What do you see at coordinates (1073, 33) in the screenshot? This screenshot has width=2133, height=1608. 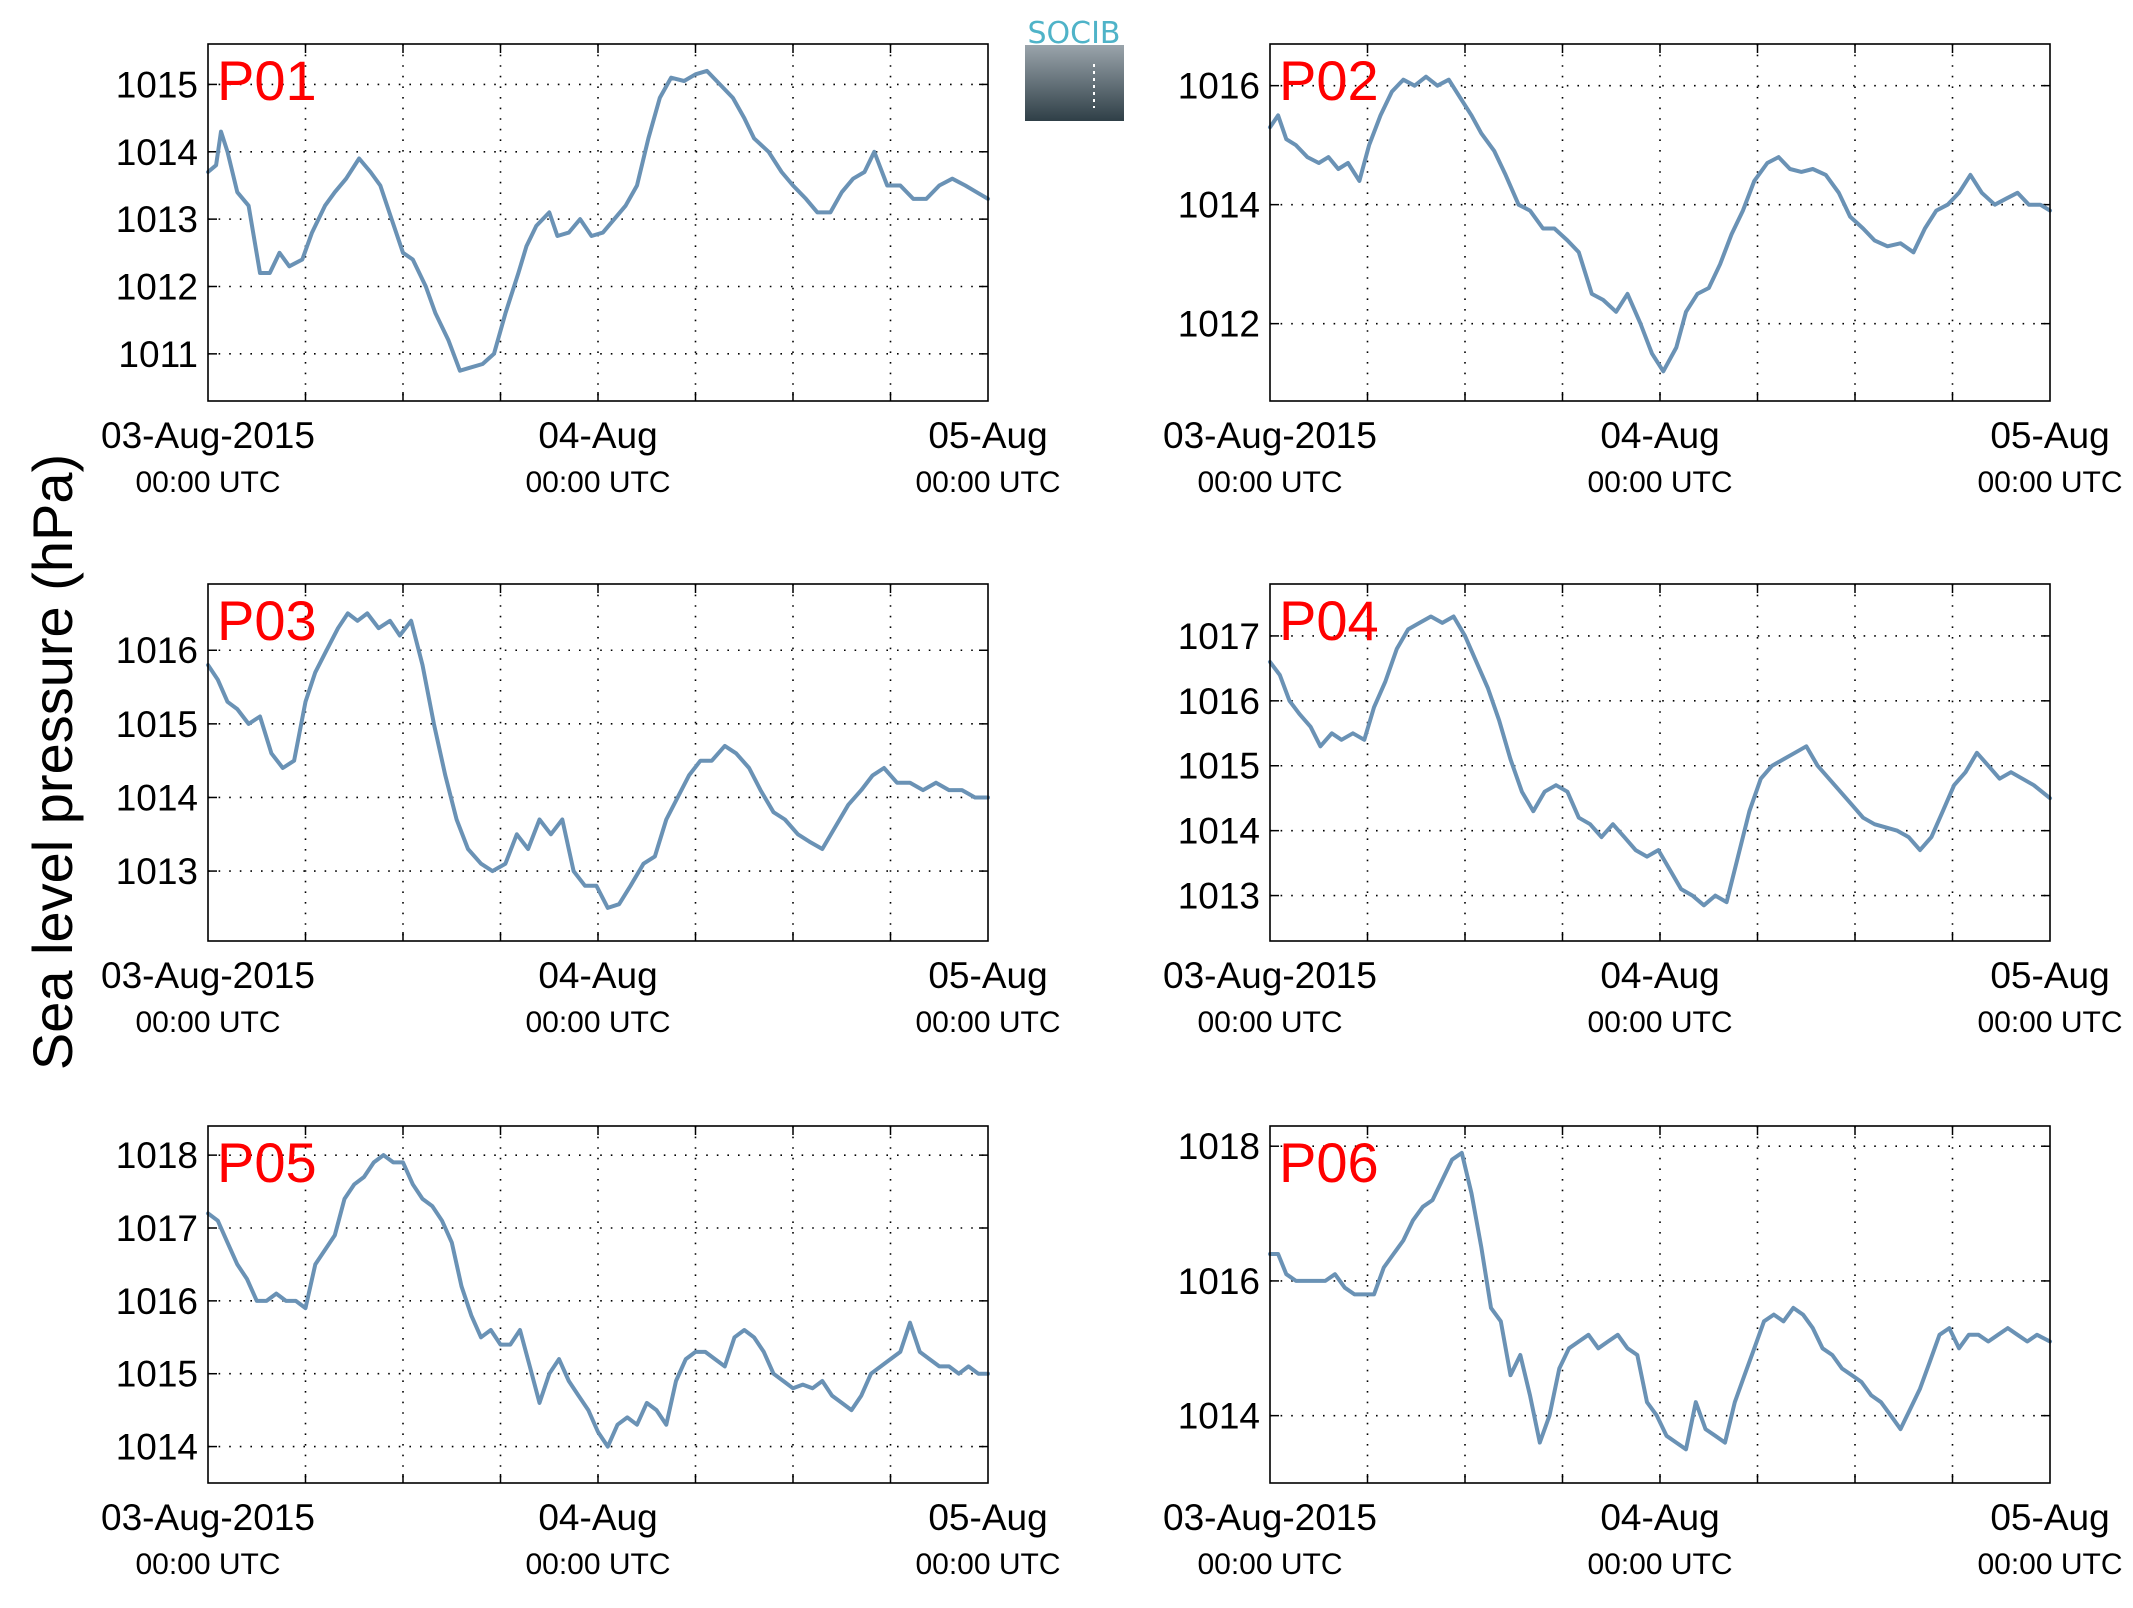 I see `socib-logo-text: SOCIB` at bounding box center [1073, 33].